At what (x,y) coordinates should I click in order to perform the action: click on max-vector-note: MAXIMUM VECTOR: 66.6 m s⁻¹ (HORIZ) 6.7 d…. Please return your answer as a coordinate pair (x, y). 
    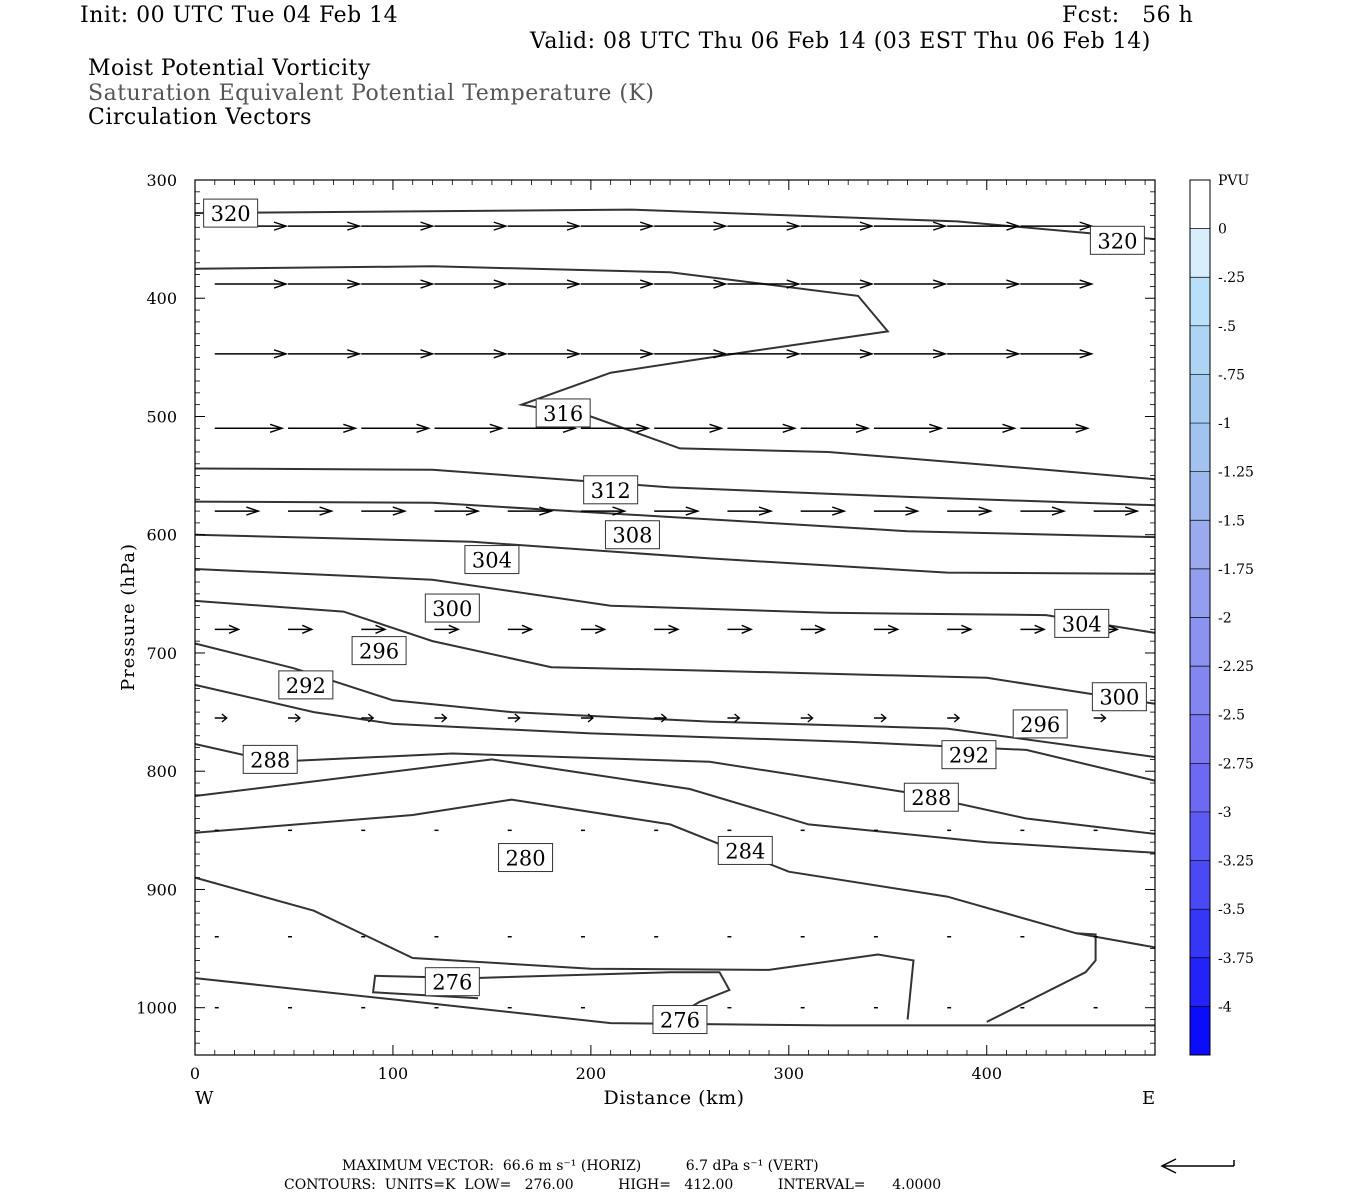
    Looking at the image, I should click on (580, 1166).